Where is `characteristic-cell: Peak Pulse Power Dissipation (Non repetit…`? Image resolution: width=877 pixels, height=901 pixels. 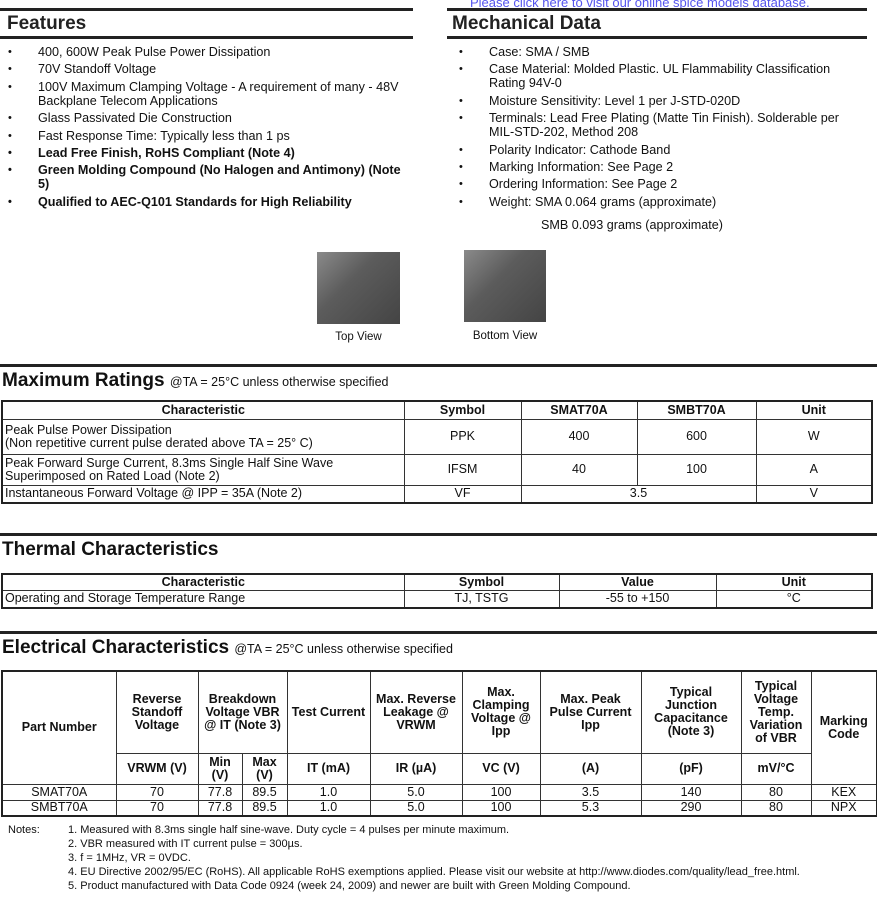
characteristic-cell: Peak Pulse Power Dissipation (Non repetit… is located at coordinates (203, 436).